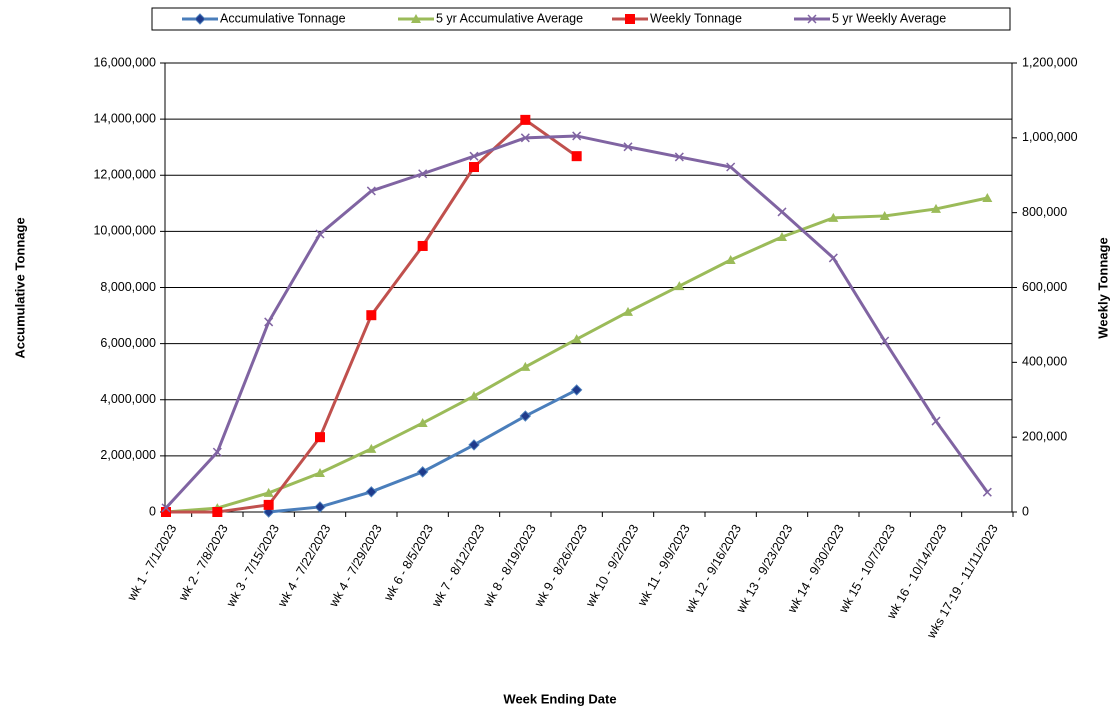  I want to click on x-tick-label: wk 1 - 7/1/2023, so click(151, 563).